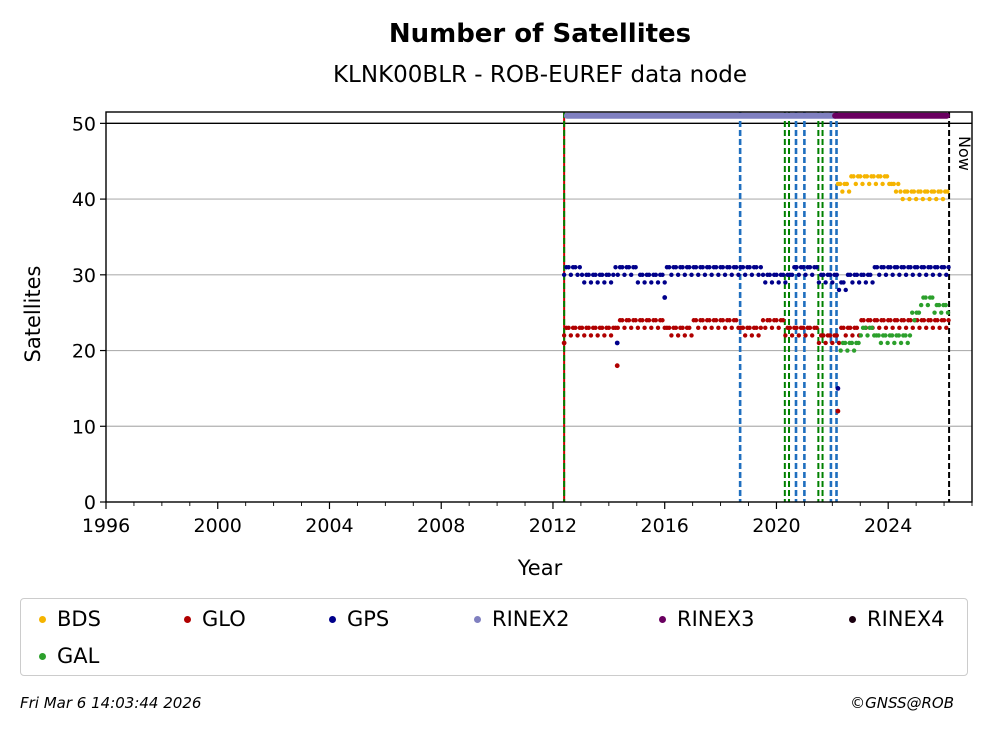 The image size is (992, 734). What do you see at coordinates (531, 619) in the screenshot?
I see `legend-label-rinex2: RINEX2` at bounding box center [531, 619].